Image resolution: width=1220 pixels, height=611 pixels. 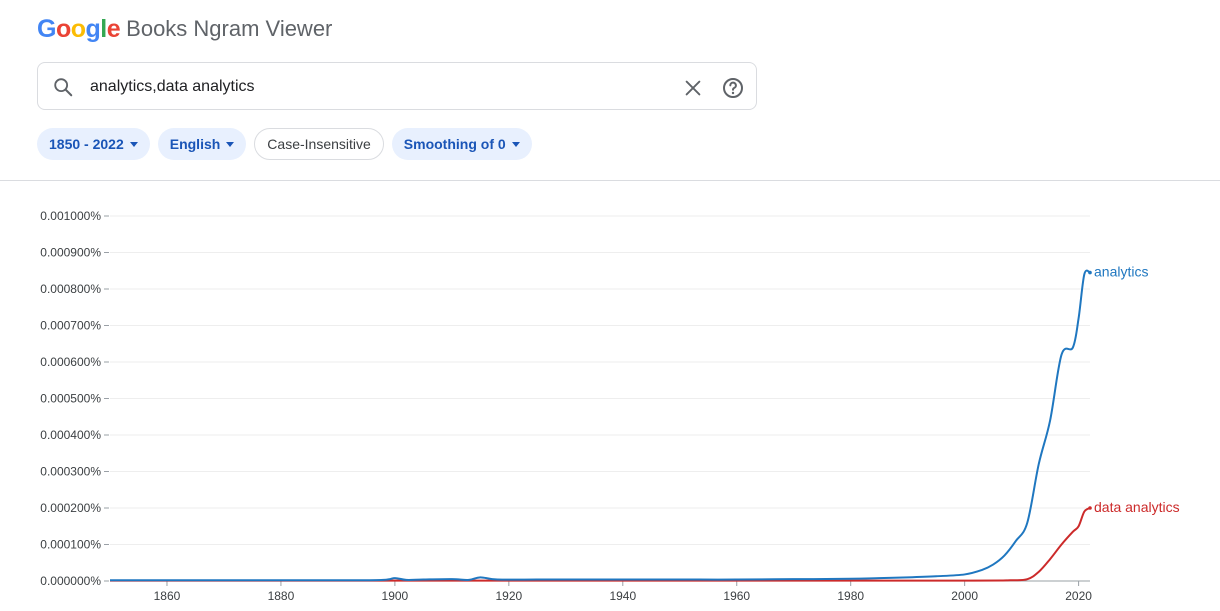 What do you see at coordinates (86, 144) in the screenshot?
I see `year-range-label: 1850 - 2022` at bounding box center [86, 144].